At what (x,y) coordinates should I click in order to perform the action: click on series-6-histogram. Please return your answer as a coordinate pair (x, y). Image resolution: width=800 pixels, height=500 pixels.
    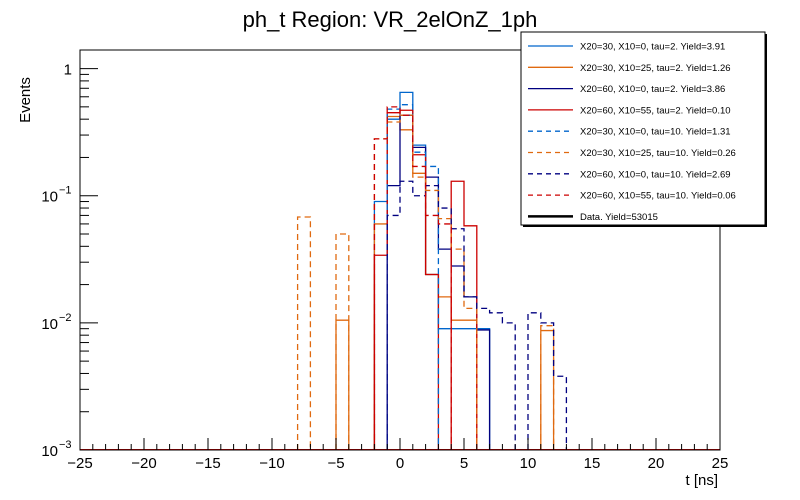
    Looking at the image, I should click on (477, 315).